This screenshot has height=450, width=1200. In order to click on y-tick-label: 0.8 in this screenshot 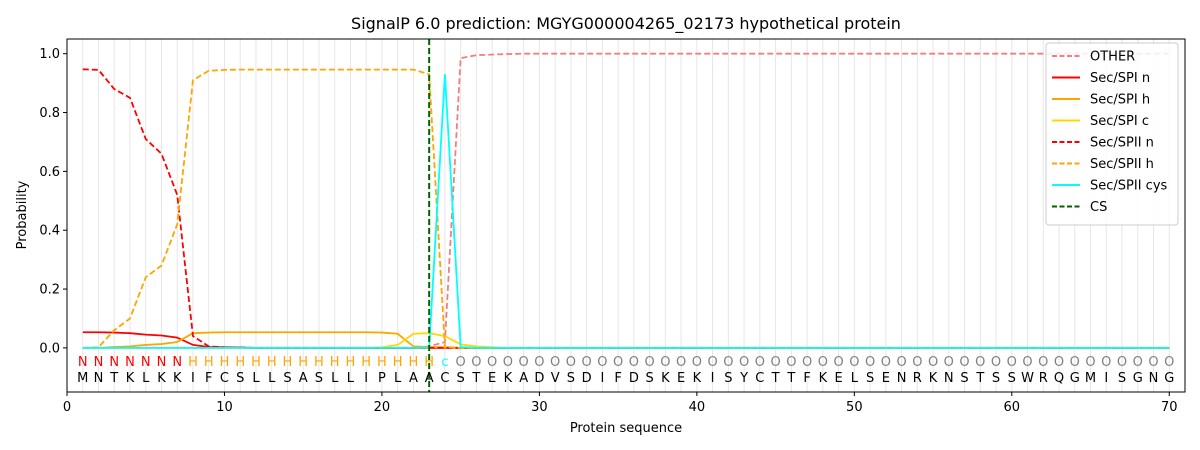, I will do `click(49, 113)`.